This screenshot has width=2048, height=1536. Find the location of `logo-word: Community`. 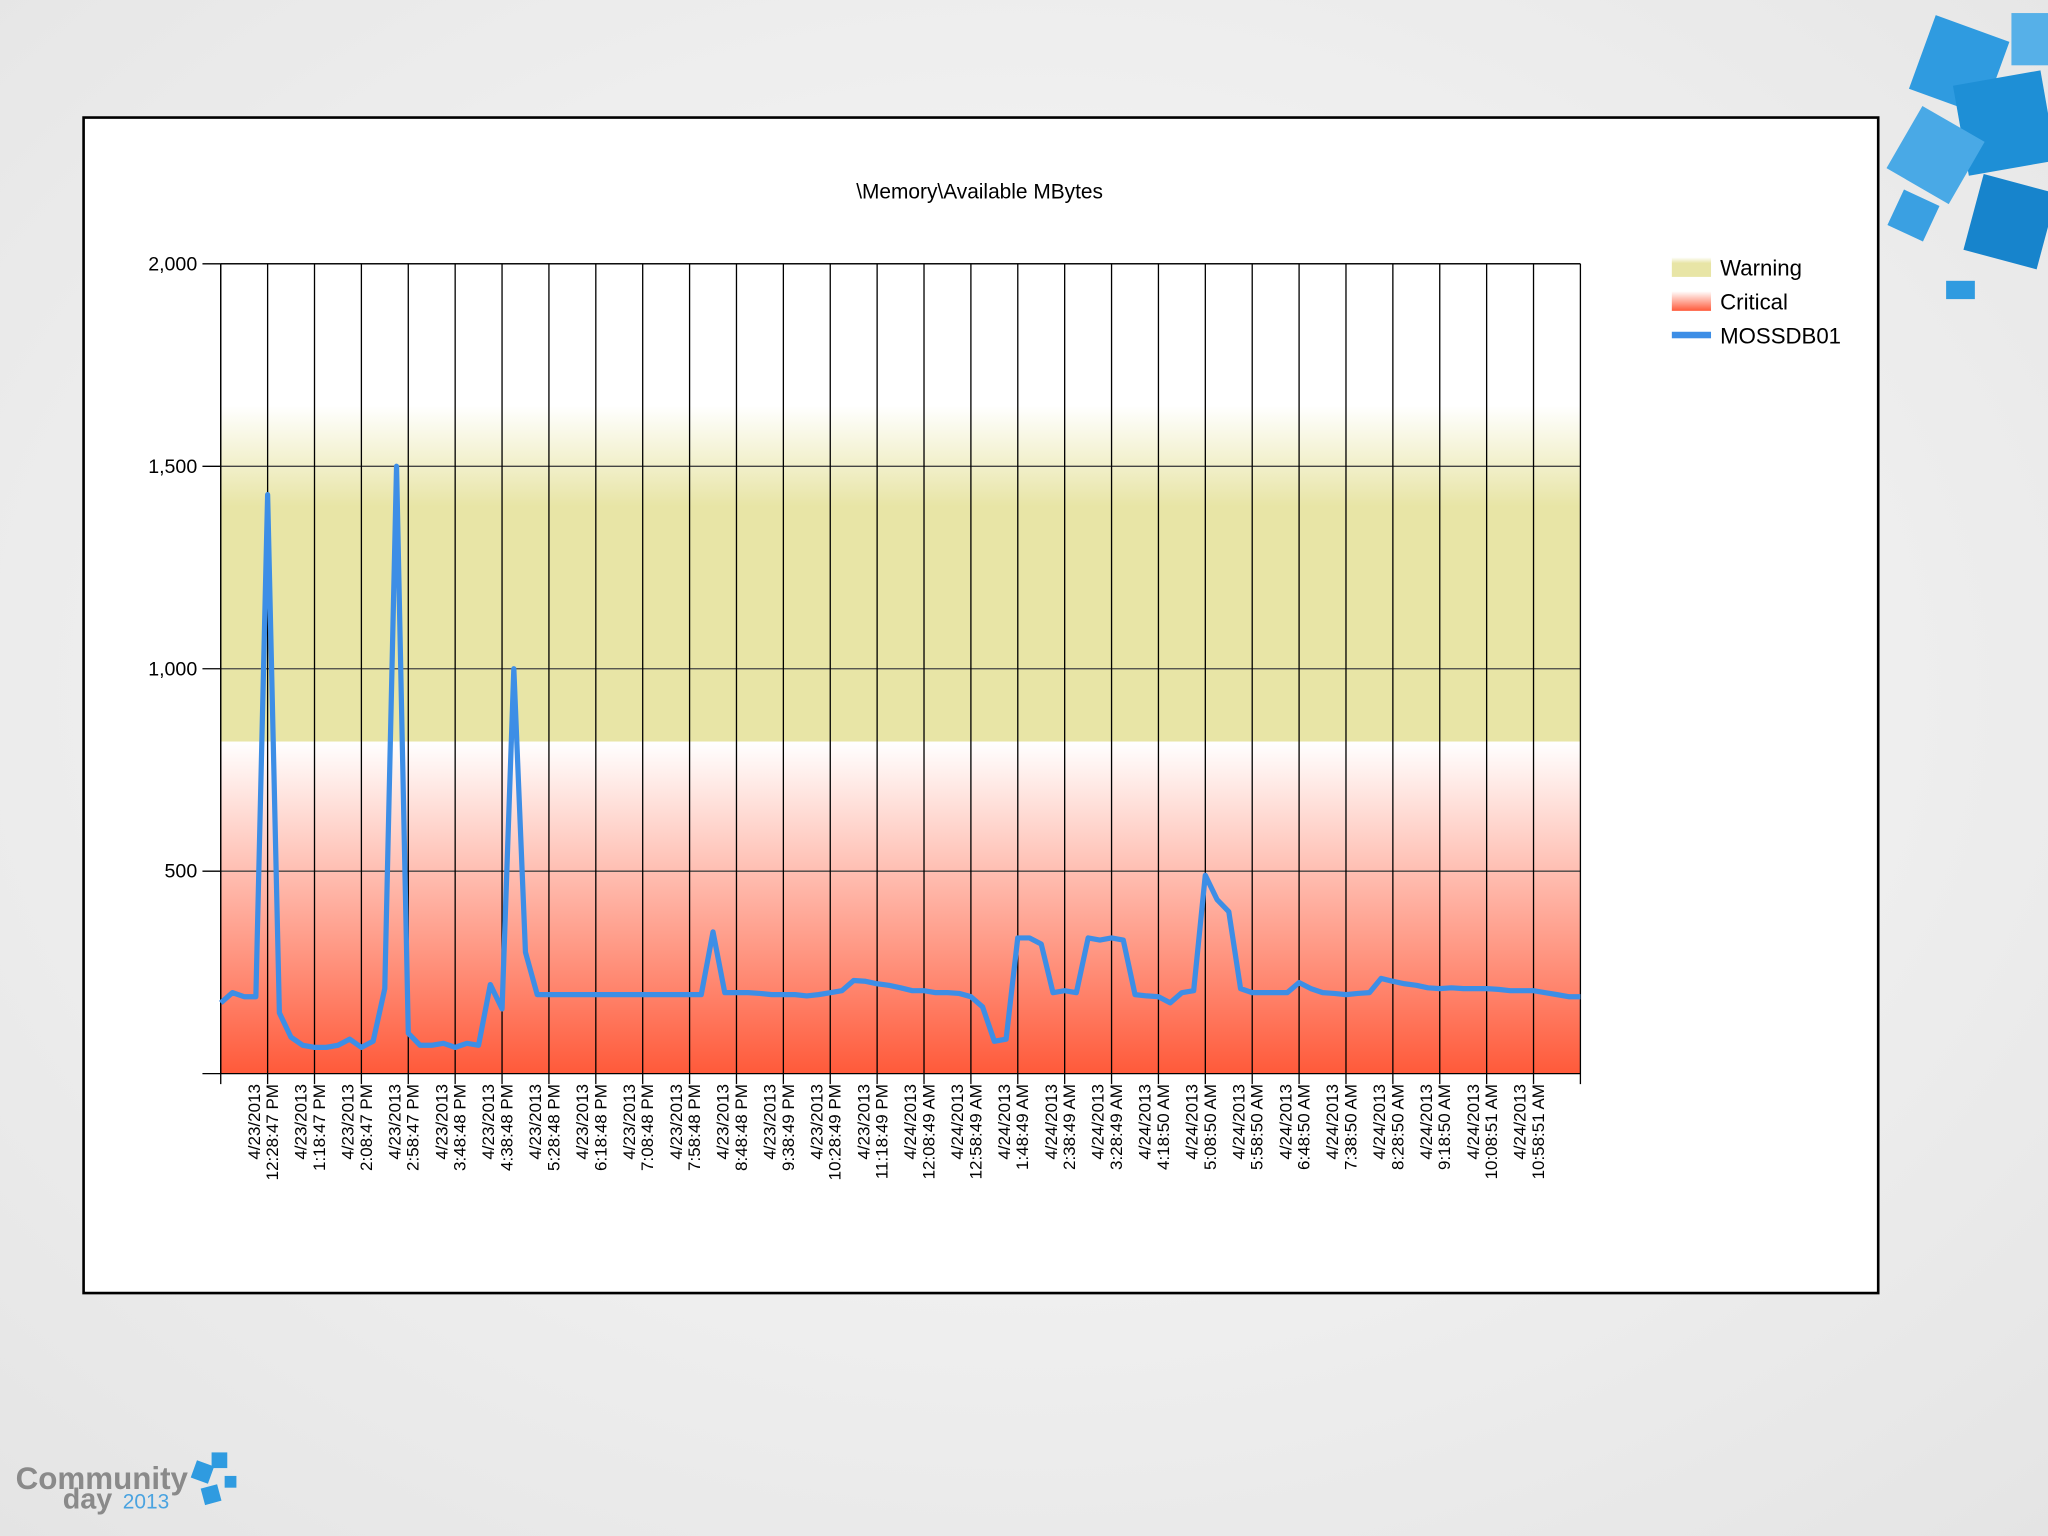

logo-word: Community is located at coordinates (102, 1478).